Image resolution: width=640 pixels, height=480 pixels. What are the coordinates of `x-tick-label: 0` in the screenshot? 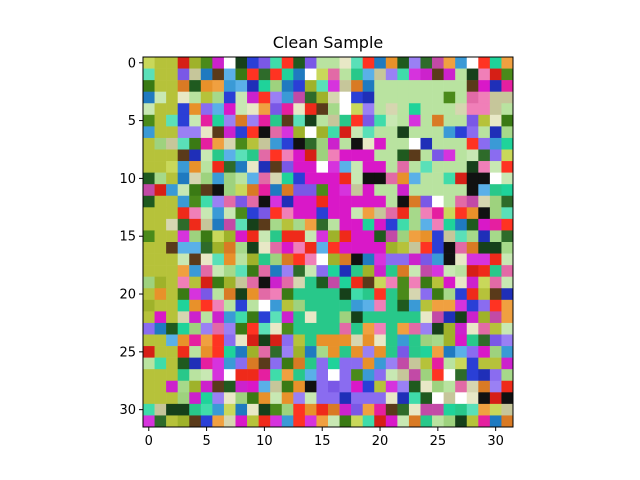 It's located at (149, 441).